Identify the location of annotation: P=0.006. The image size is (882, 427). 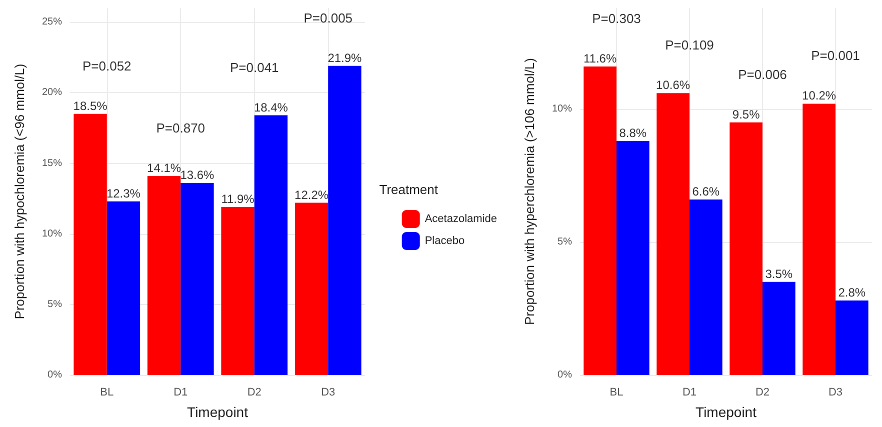
(762, 74).